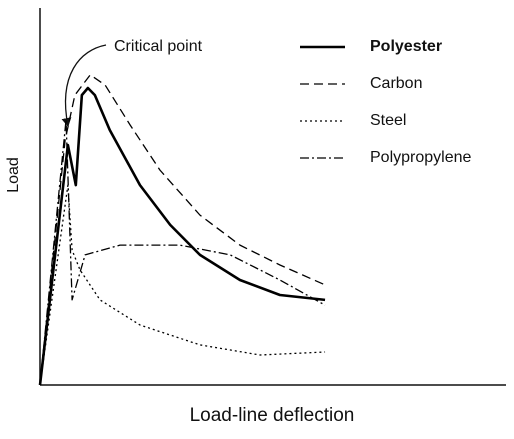 The image size is (514, 439). Describe the element at coordinates (158, 46) in the screenshot. I see `annotation: Critical point` at that location.